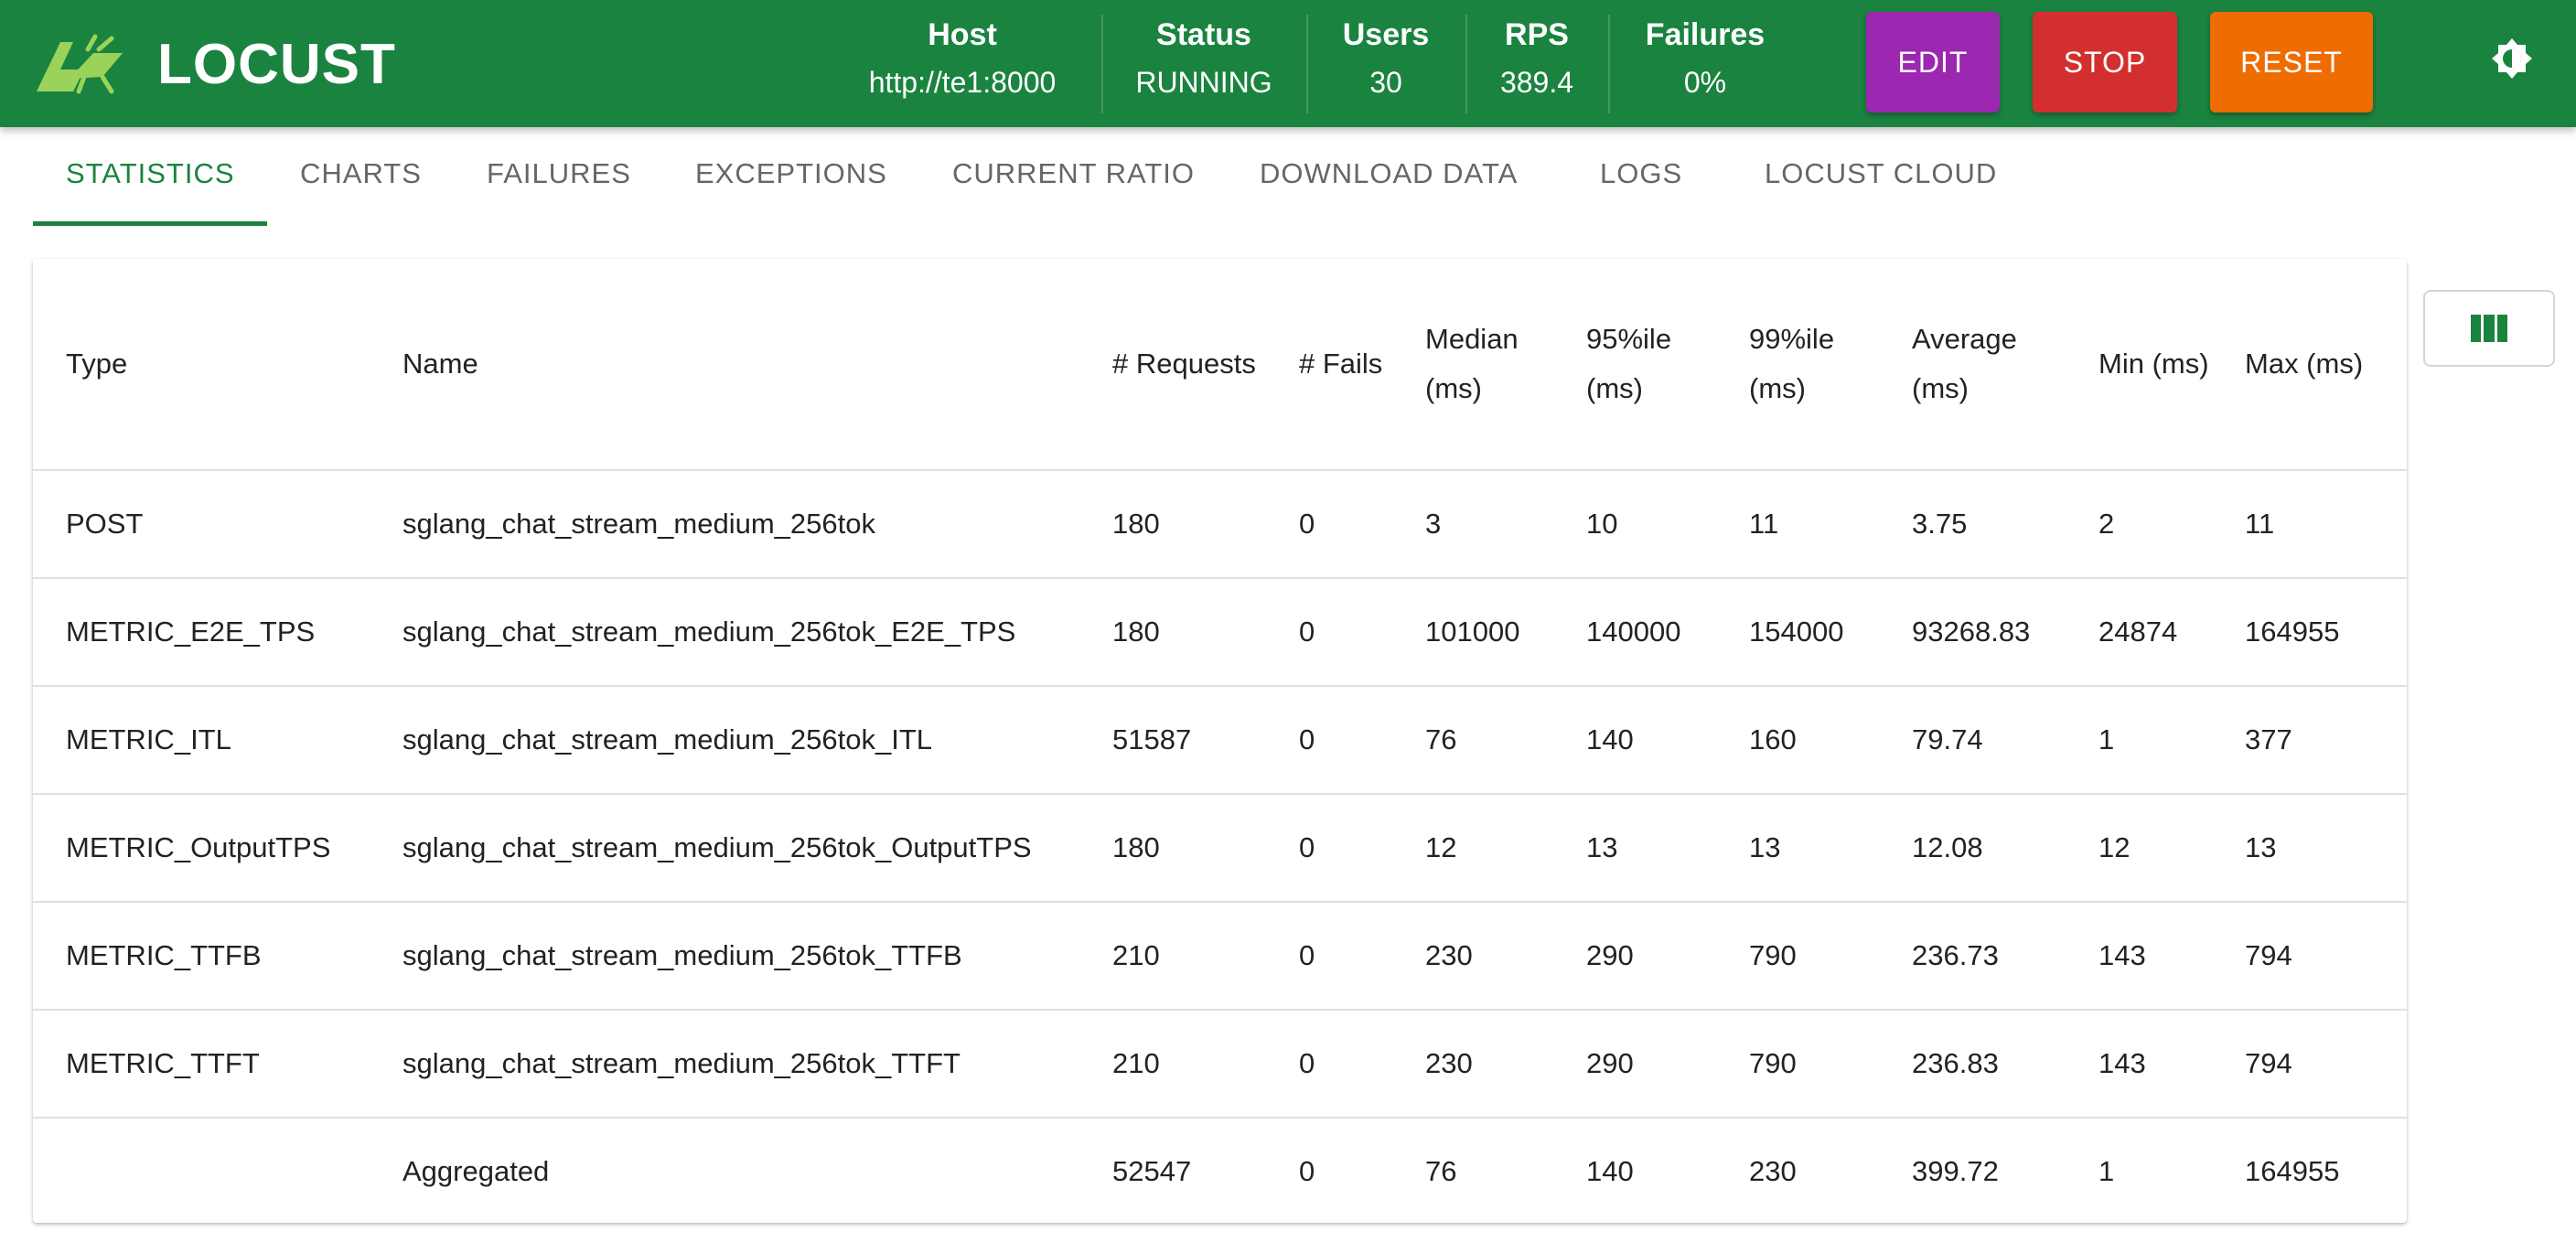 The image size is (2576, 1253). What do you see at coordinates (361, 173) in the screenshot?
I see `tab-charts: CHARTS` at bounding box center [361, 173].